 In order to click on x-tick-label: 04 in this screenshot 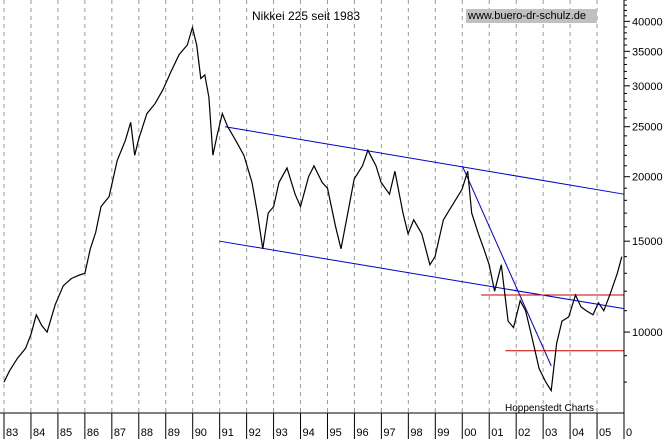, I will do `click(578, 433)`.